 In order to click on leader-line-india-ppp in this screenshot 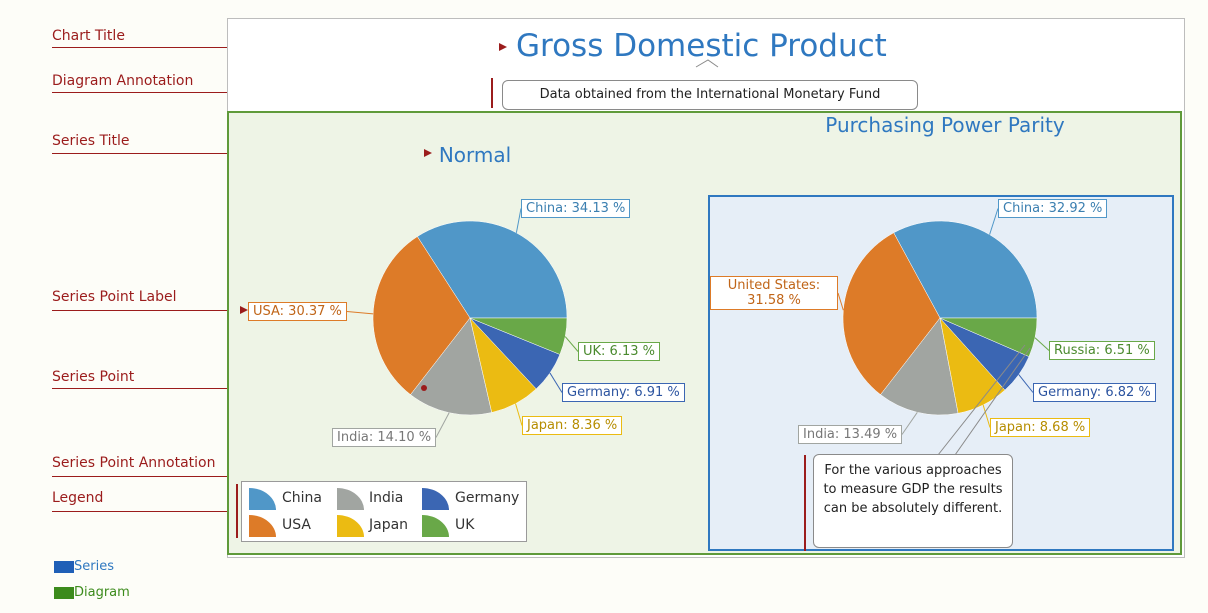, I will do `click(909, 423)`.